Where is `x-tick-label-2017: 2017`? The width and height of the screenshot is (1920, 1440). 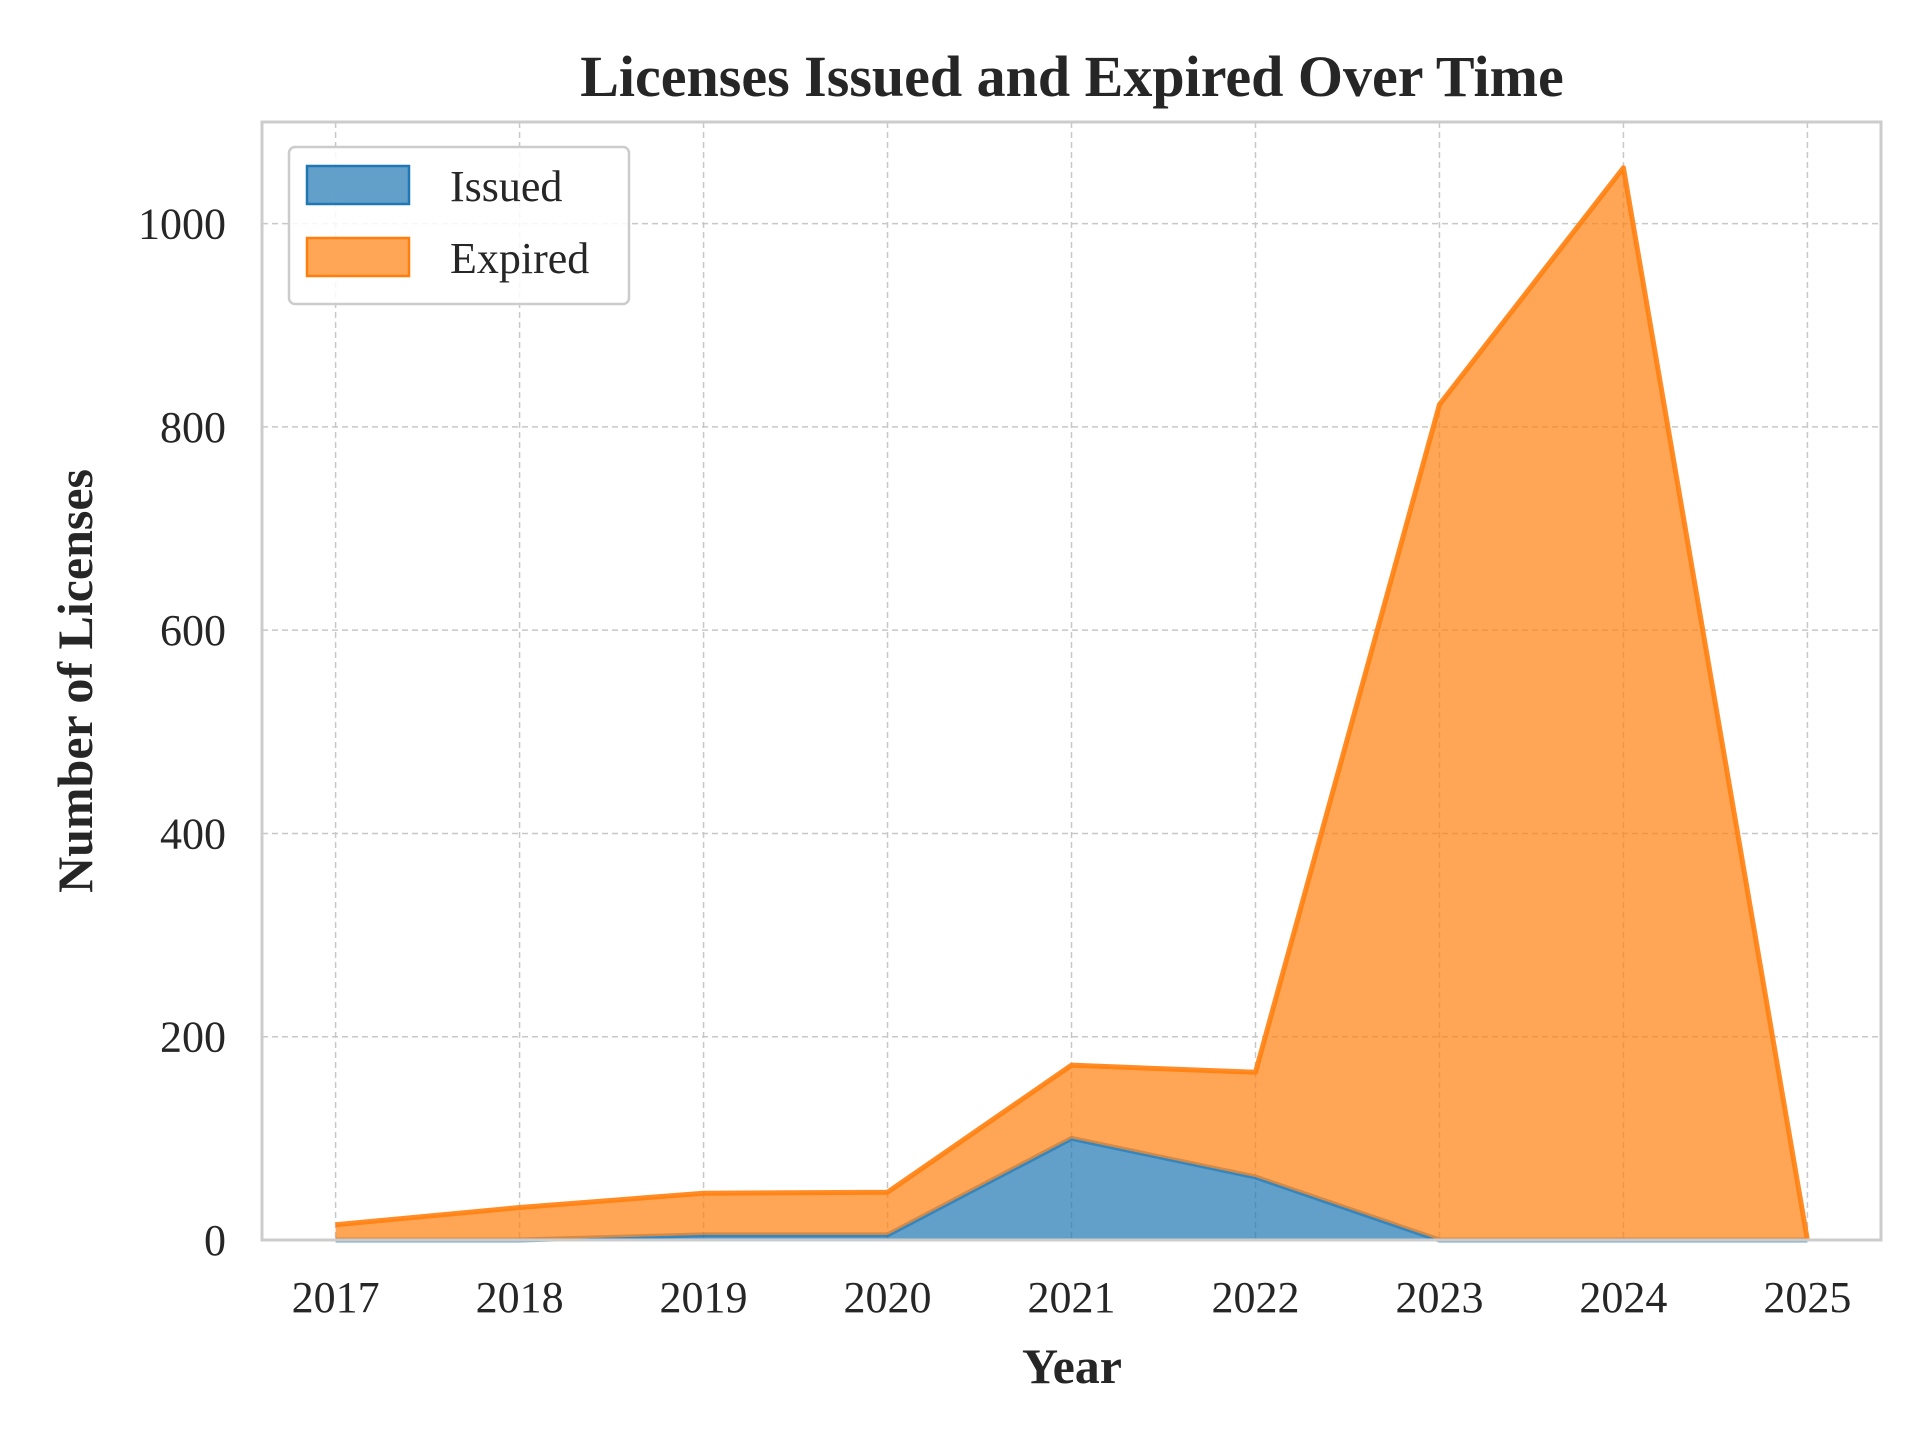 x-tick-label-2017: 2017 is located at coordinates (336, 1297).